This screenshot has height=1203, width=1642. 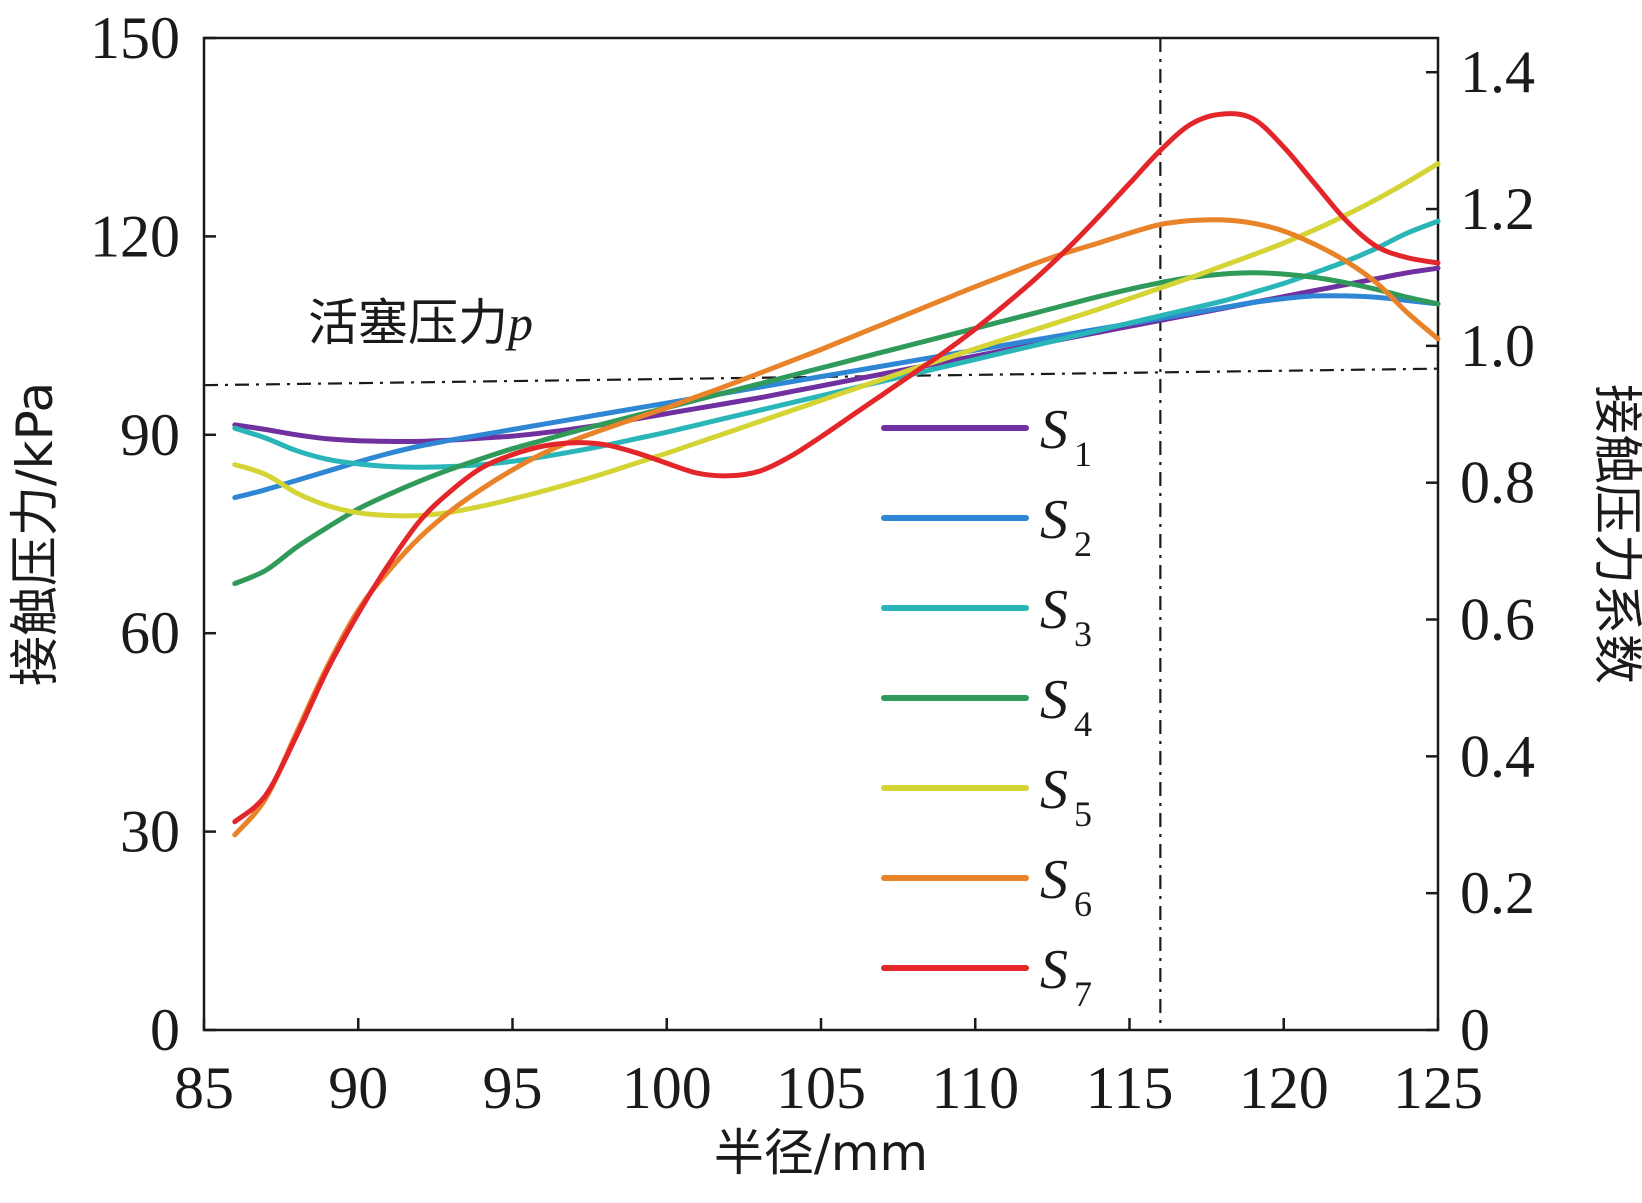 I want to click on left-y-axis: 0 30 60 90 120 150, so click(x=153, y=534).